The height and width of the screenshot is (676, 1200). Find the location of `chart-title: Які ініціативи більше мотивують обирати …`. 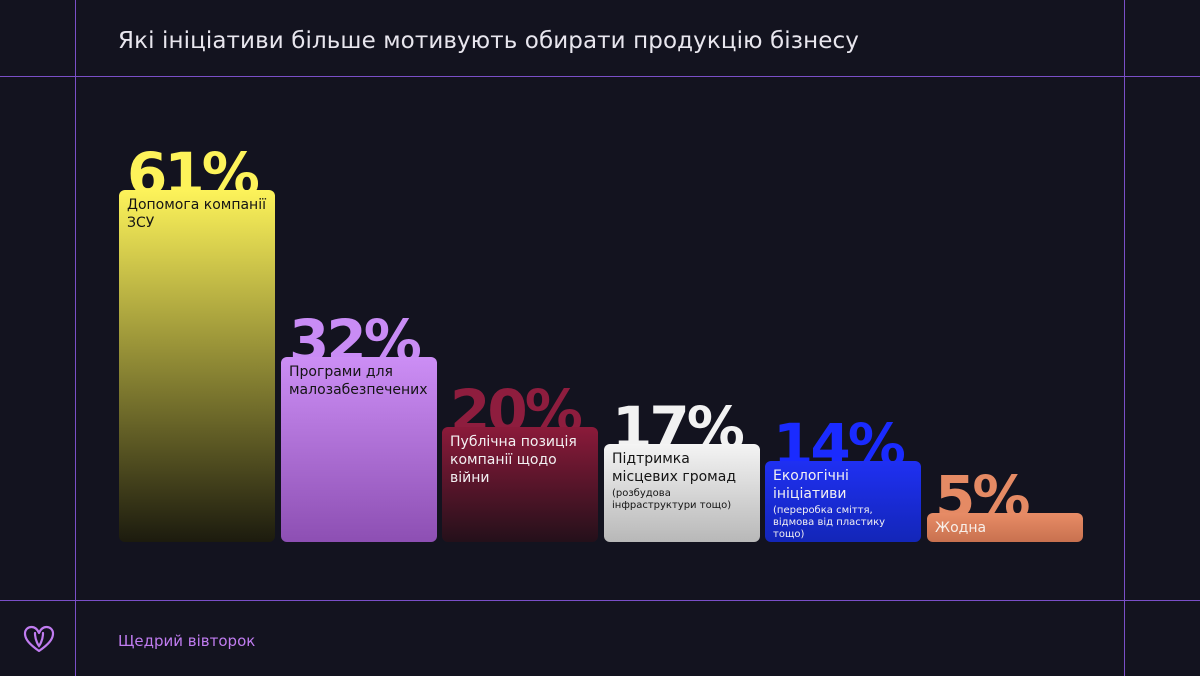

chart-title: Які ініціативи більше мотивують обирати … is located at coordinates (488, 41).